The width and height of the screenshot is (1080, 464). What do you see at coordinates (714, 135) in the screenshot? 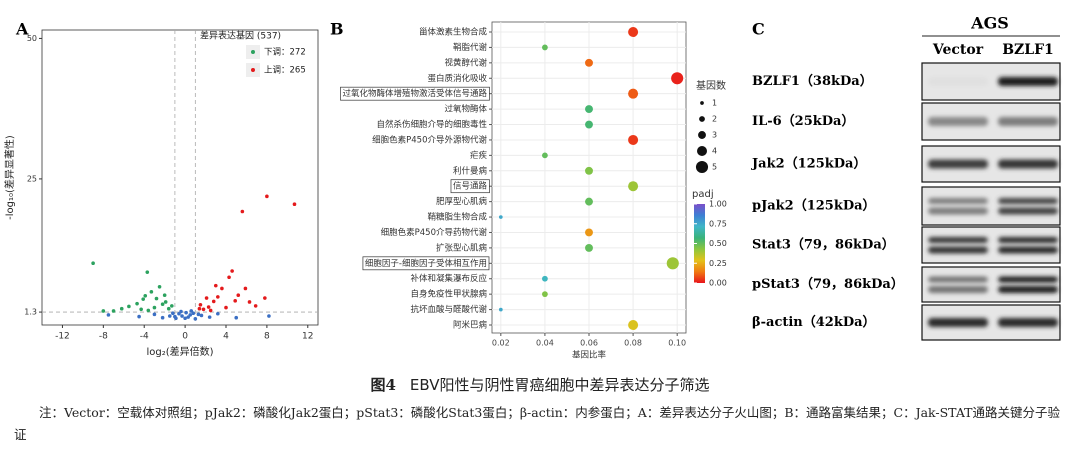
I see `size-legend-label: 3` at bounding box center [714, 135].